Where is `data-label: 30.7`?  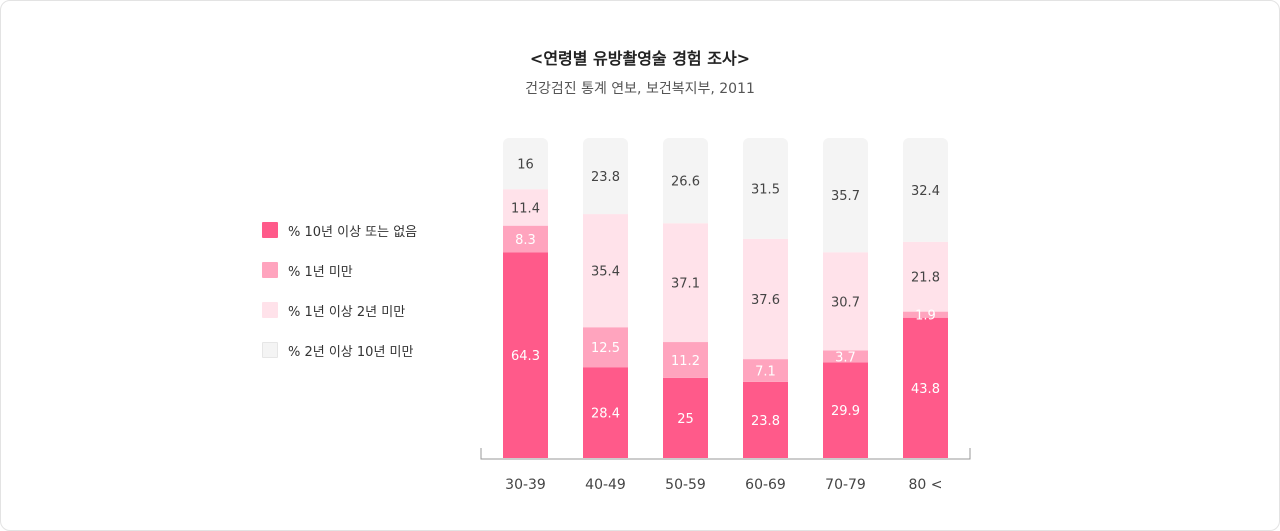 data-label: 30.7 is located at coordinates (845, 302).